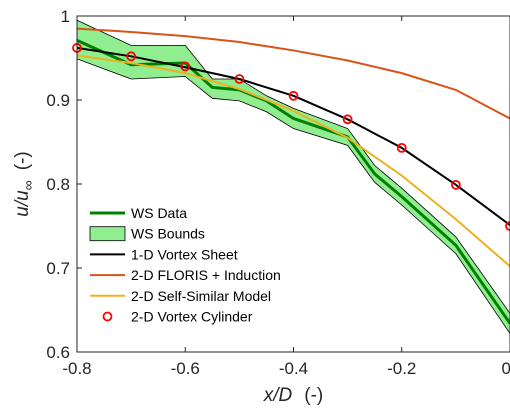 The width and height of the screenshot is (510, 411). Describe the element at coordinates (65, 16) in the screenshot. I see `y-tick-label: 1` at that location.